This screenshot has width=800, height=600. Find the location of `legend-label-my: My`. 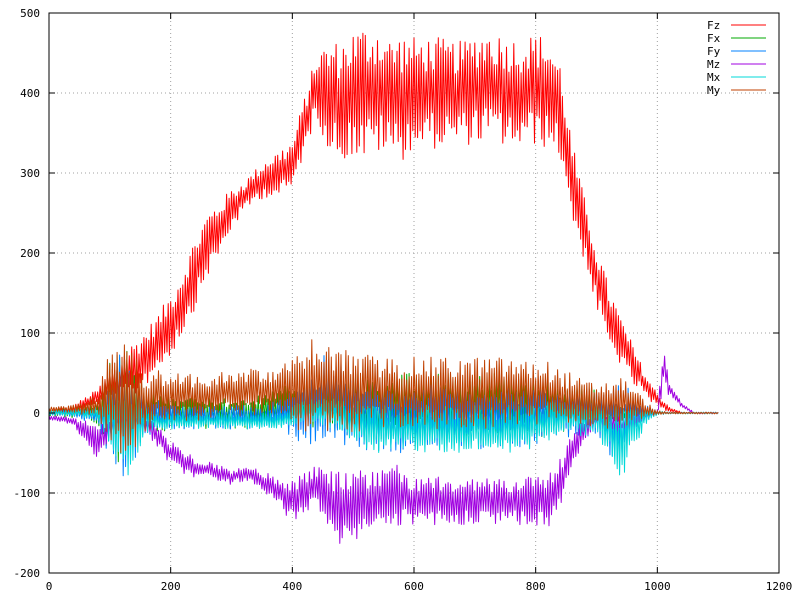

legend-label-my: My is located at coordinates (714, 90).